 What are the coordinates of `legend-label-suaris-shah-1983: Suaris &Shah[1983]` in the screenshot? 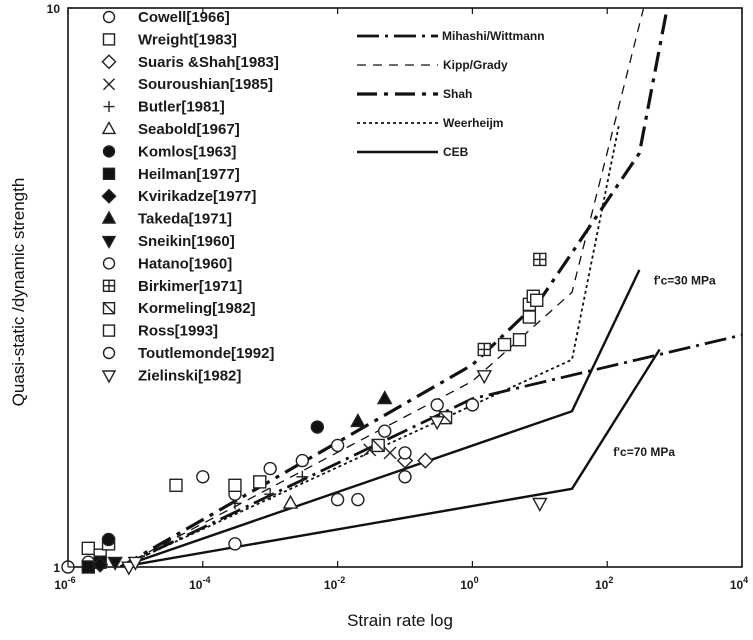 It's located at (208, 62).